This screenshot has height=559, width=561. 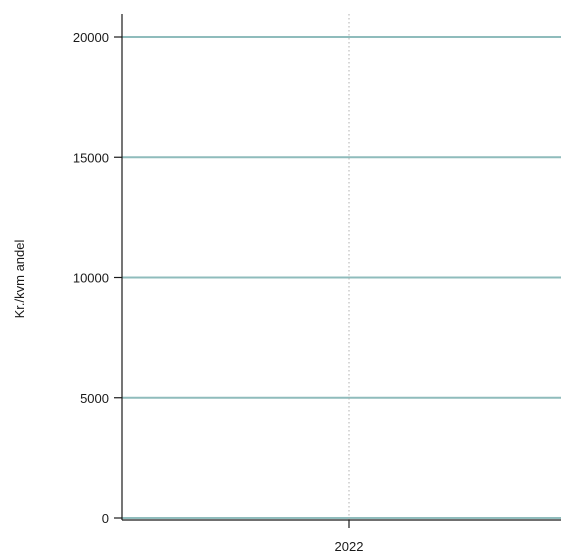 I want to click on x-tick-label: 2022, so click(x=349, y=546).